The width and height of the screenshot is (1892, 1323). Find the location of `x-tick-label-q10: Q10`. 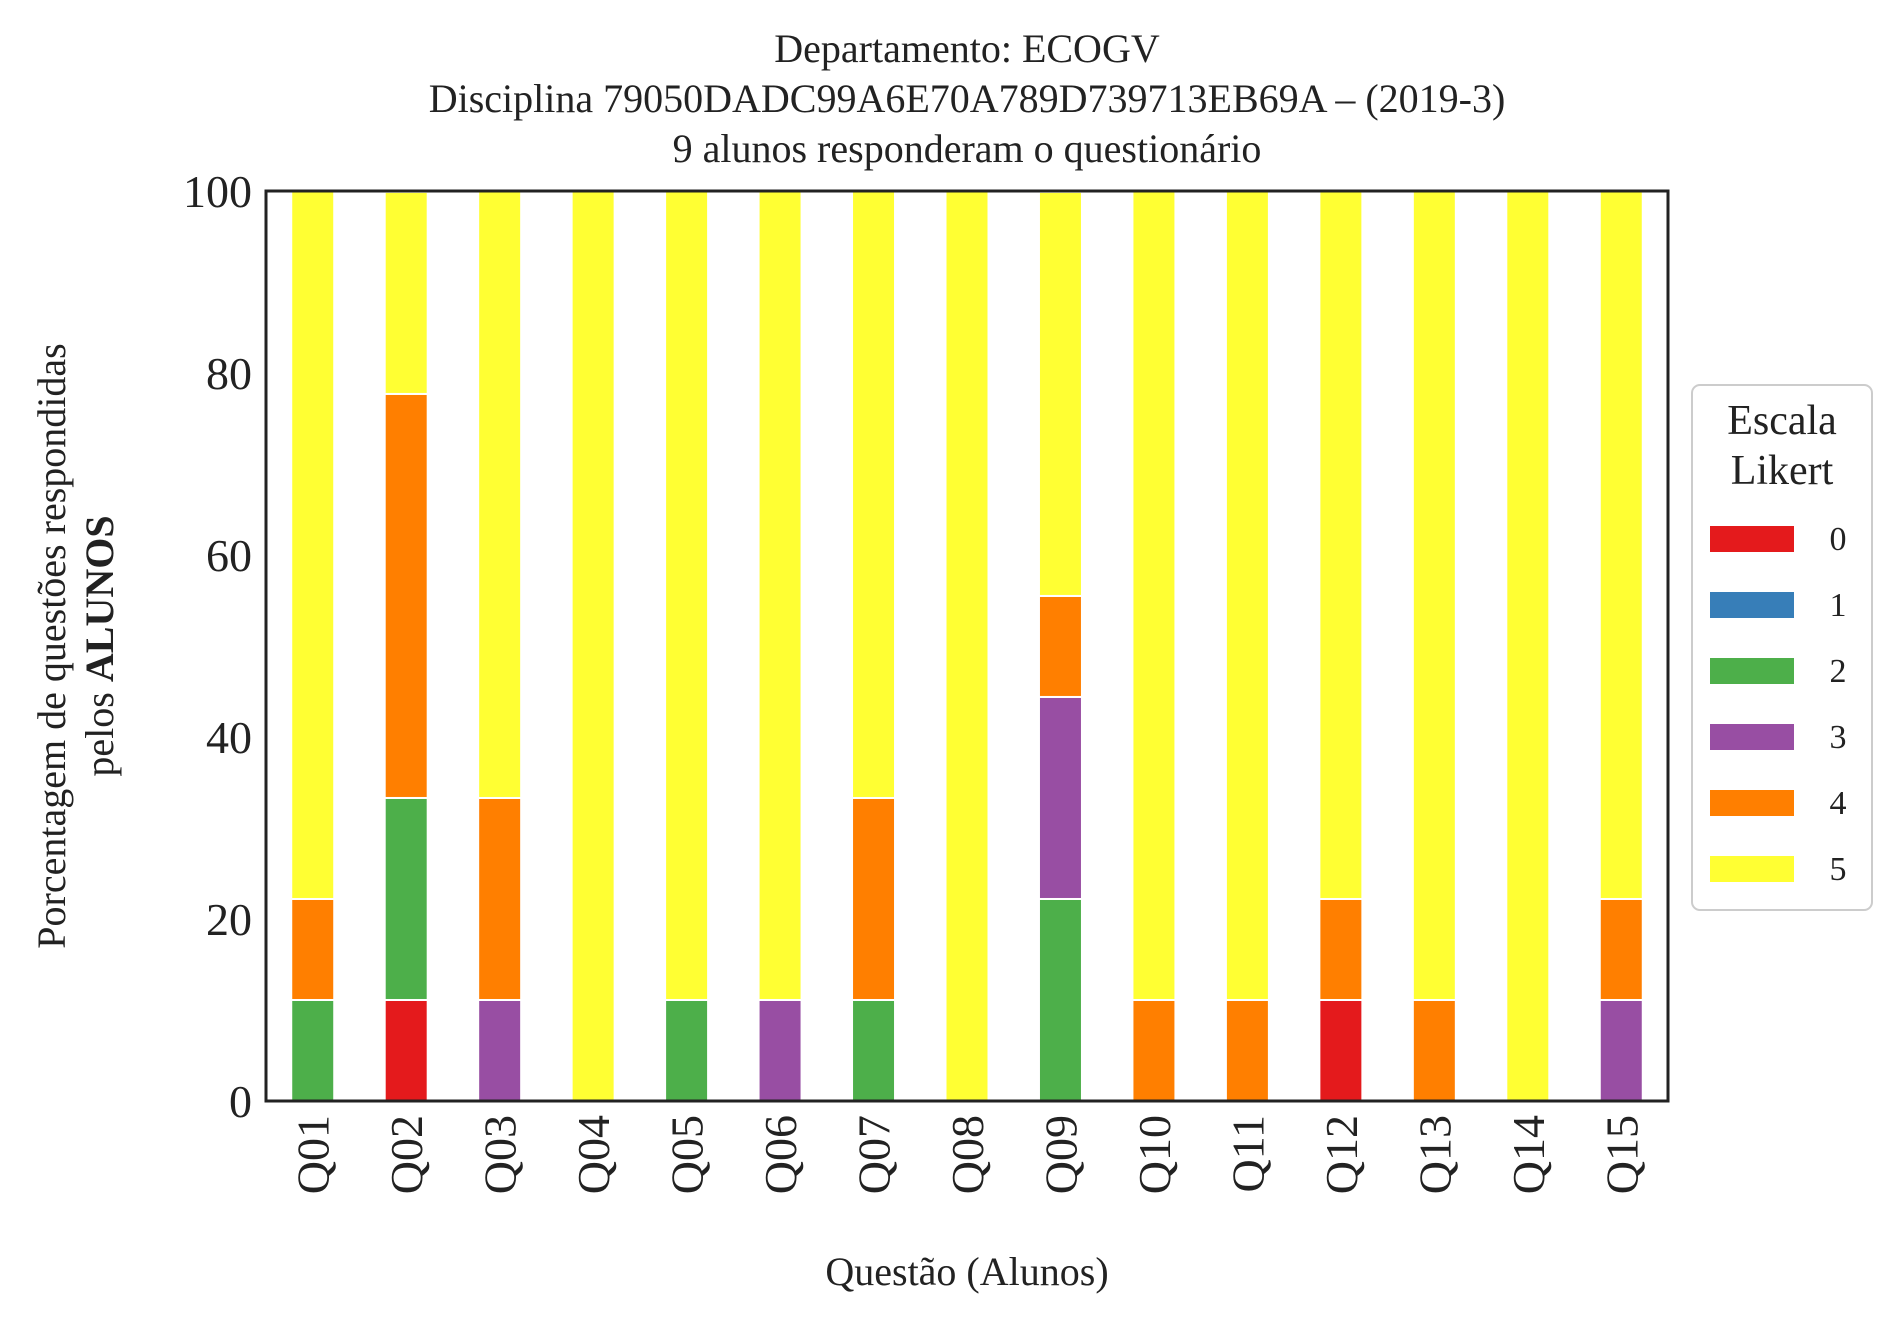

x-tick-label-q10: Q10 is located at coordinates (1154, 1154).